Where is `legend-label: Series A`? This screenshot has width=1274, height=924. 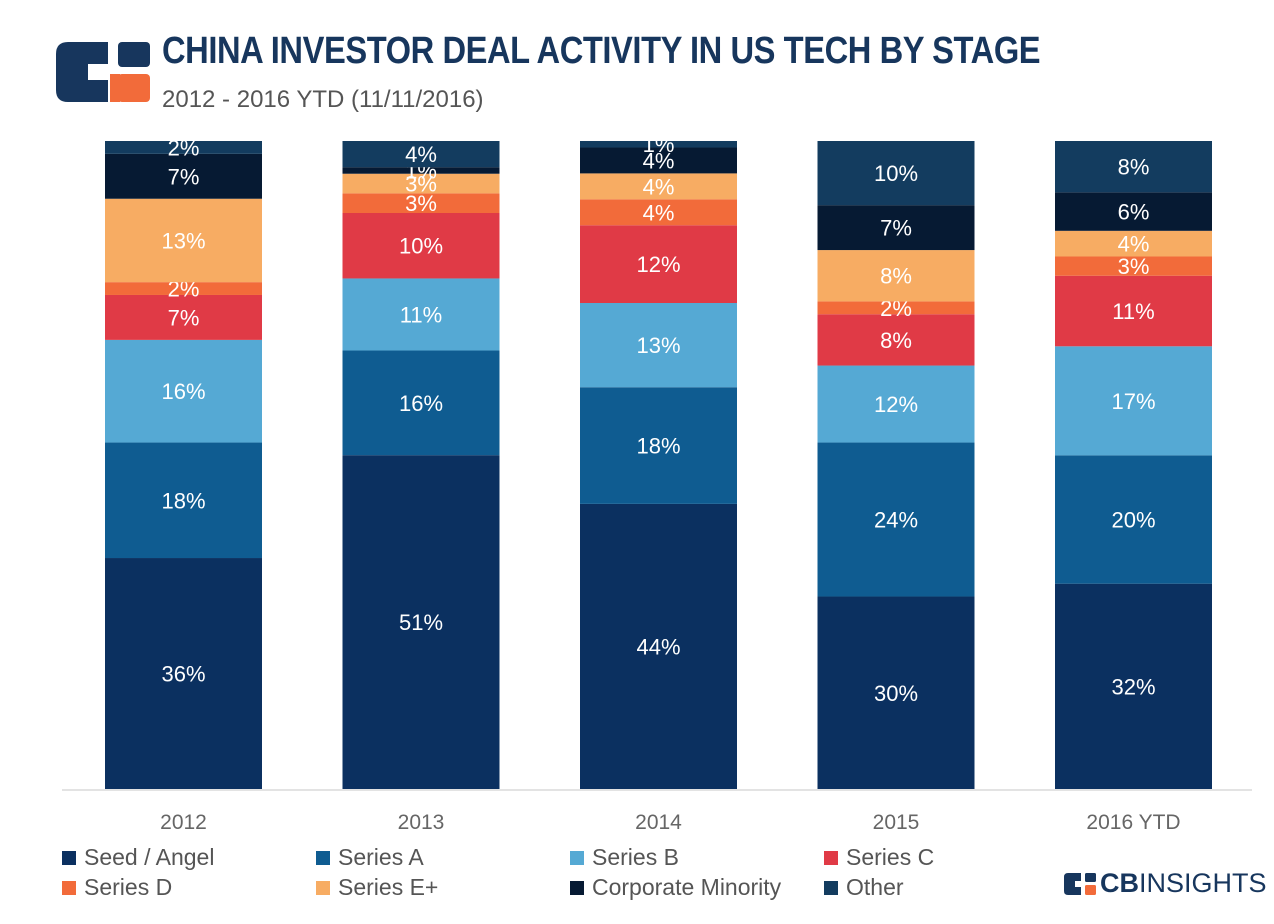 legend-label: Series A is located at coordinates (381, 857).